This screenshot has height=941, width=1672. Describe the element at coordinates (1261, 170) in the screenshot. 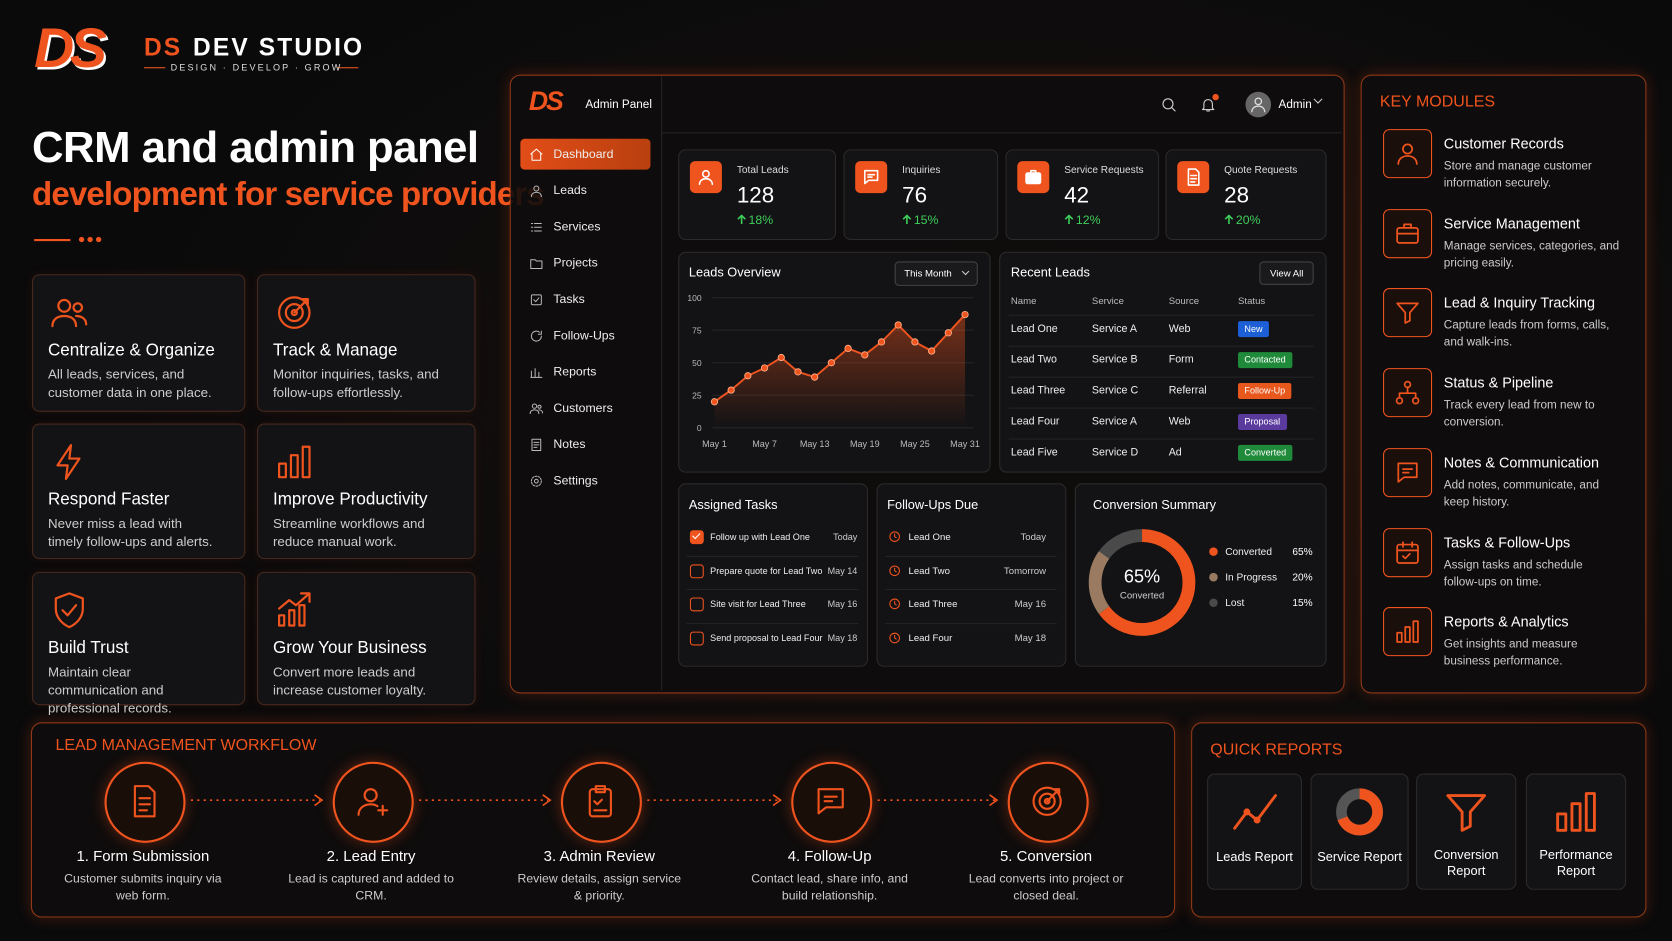

I see `stat-label: Quote Requests` at that location.